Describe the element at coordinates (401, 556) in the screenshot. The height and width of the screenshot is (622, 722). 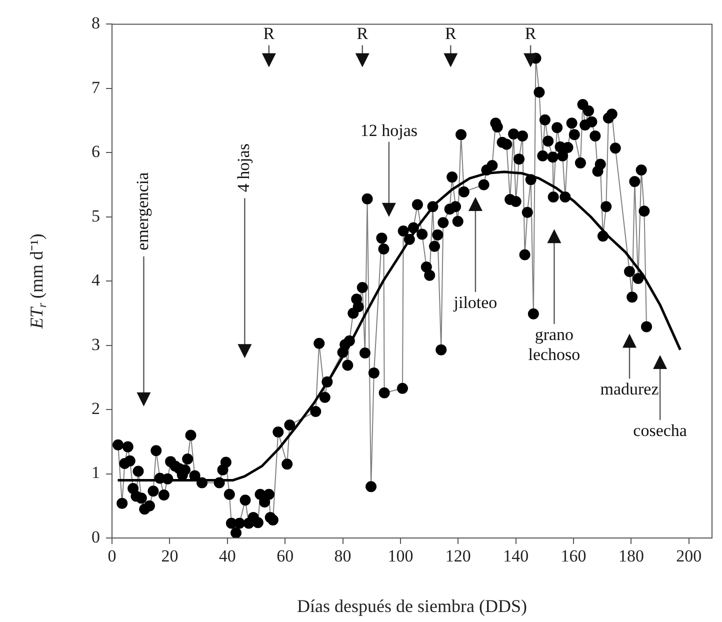
I see `x-tick-label: 100` at that location.